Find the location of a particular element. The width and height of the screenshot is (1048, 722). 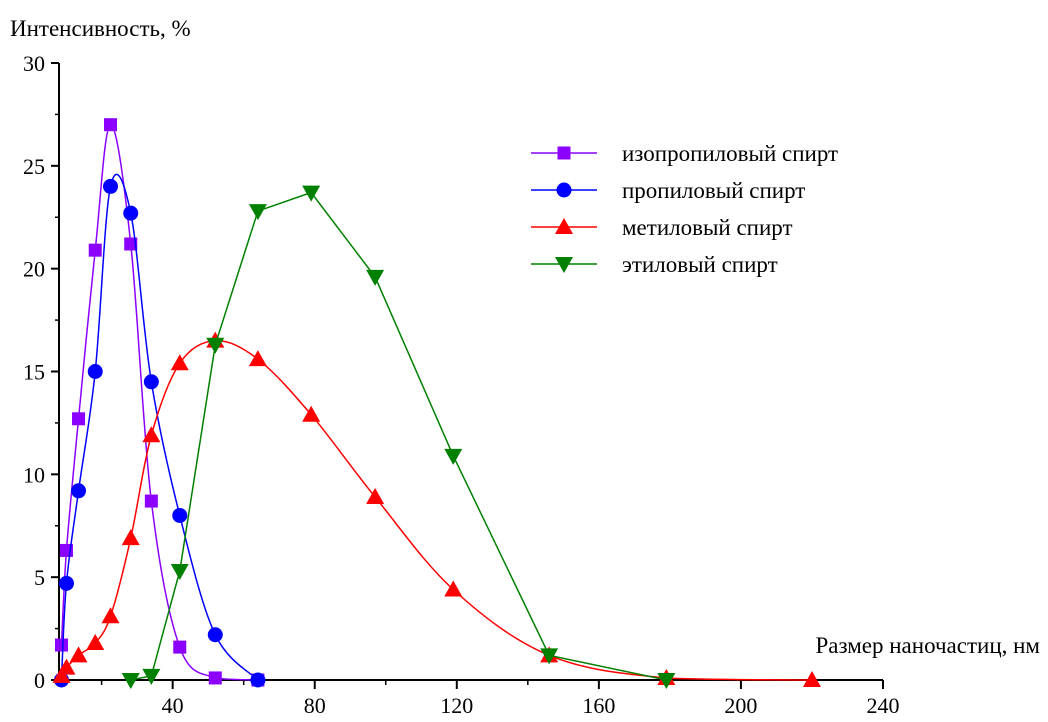

legend-label: метиловый спирт is located at coordinates (707, 227).